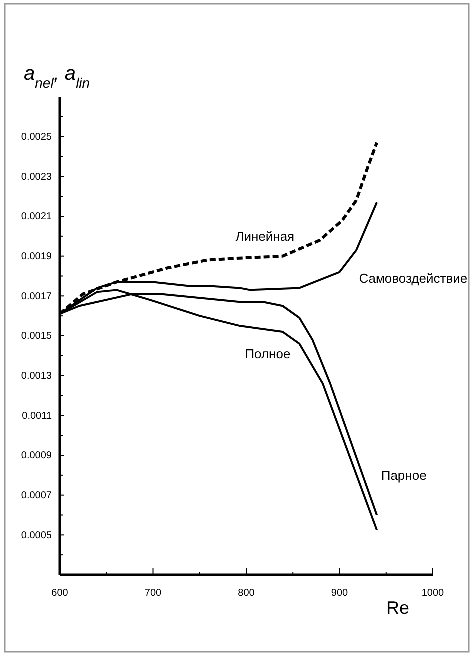 Image resolution: width=473 pixels, height=657 pixels. Describe the element at coordinates (413, 278) in the screenshot. I see `series-label: Самовоздействие` at that location.